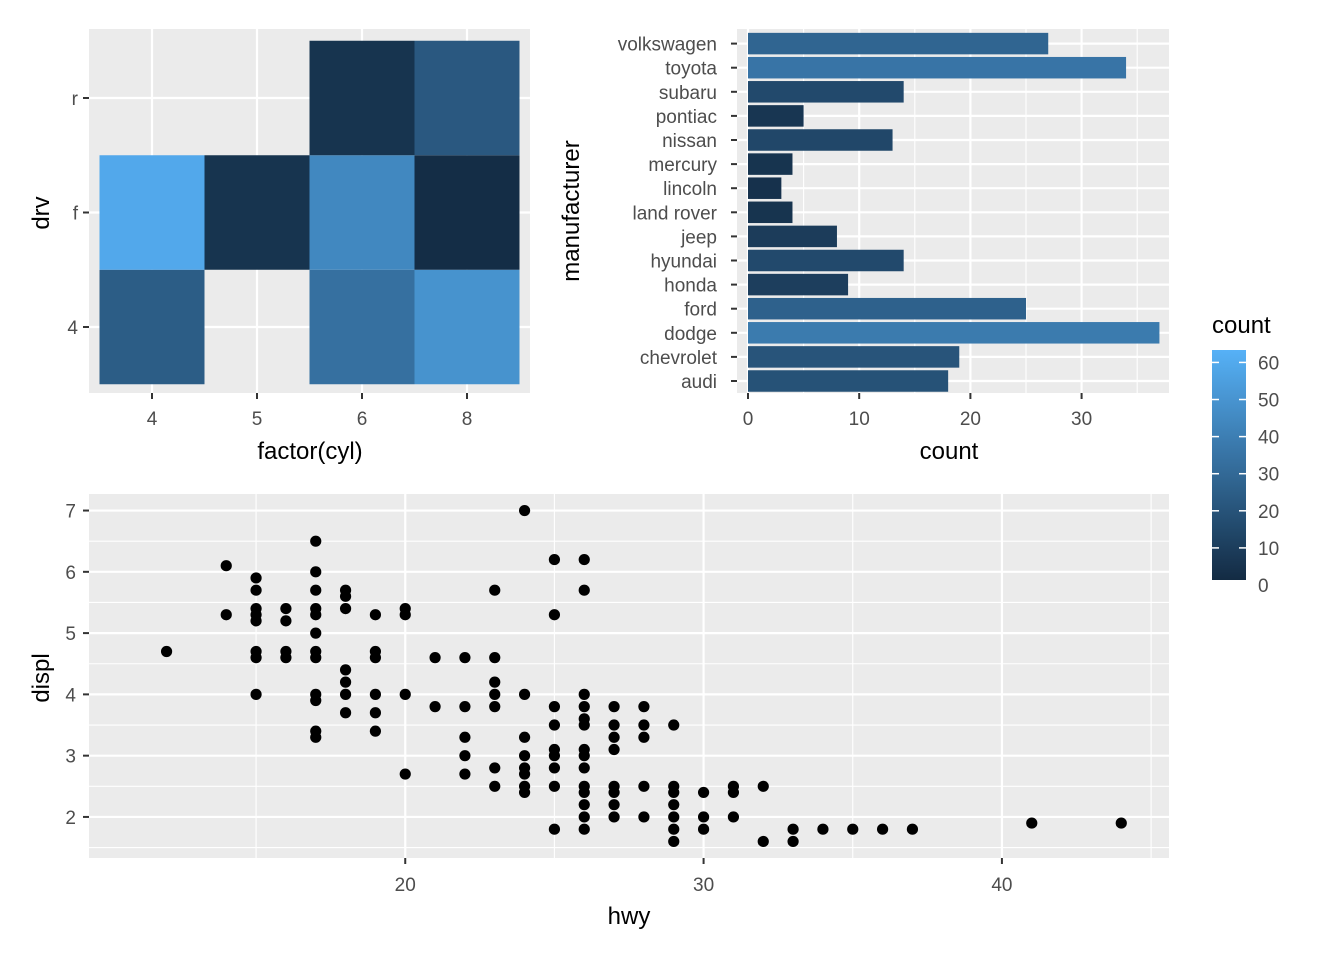 The height and width of the screenshot is (960, 1344). What do you see at coordinates (70, 695) in the screenshot?
I see `scatter-y-tick-label: 4` at bounding box center [70, 695].